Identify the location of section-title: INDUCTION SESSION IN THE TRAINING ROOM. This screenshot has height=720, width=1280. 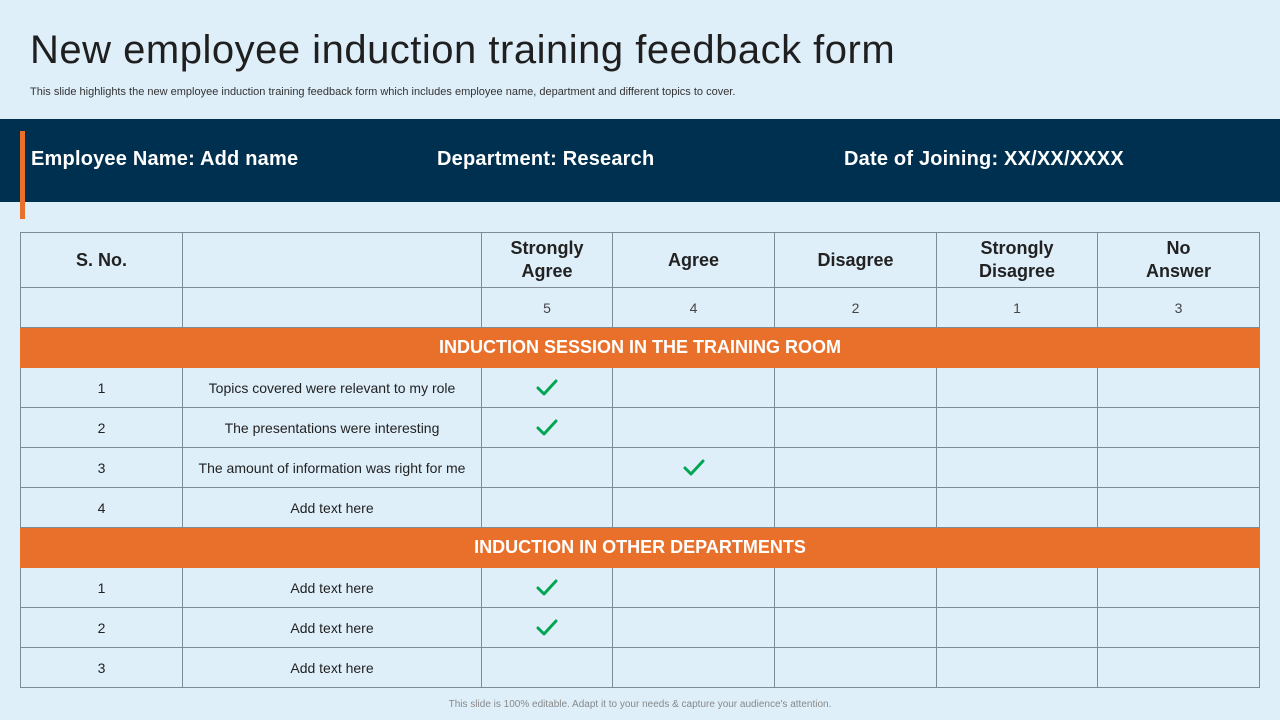
(640, 347).